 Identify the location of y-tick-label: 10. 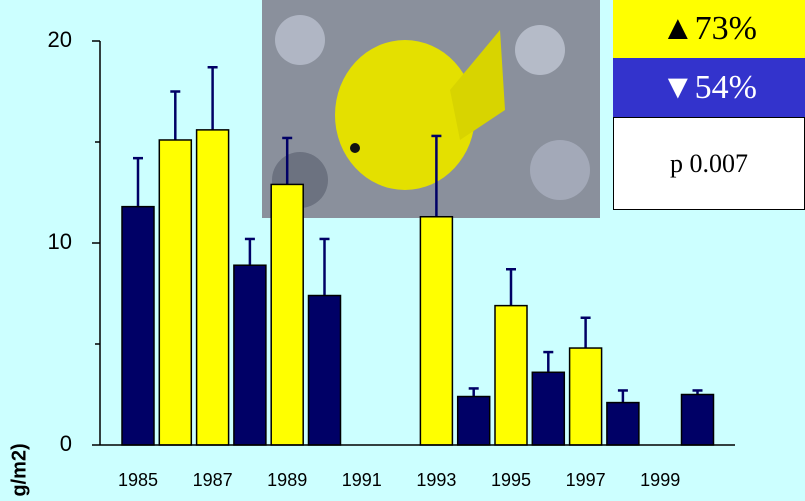
(60, 241).